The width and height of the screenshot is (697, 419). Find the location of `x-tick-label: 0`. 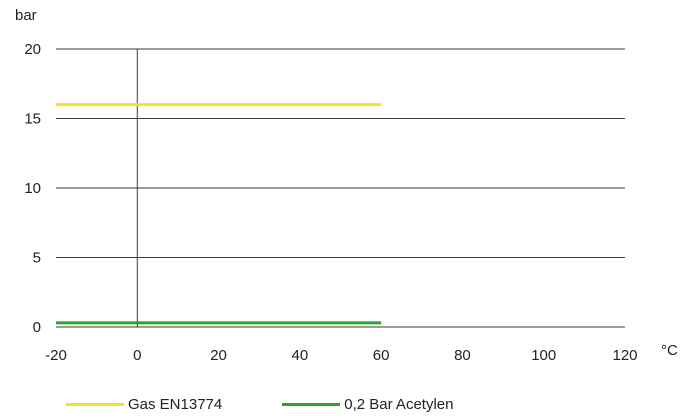

x-tick-label: 0 is located at coordinates (137, 355).